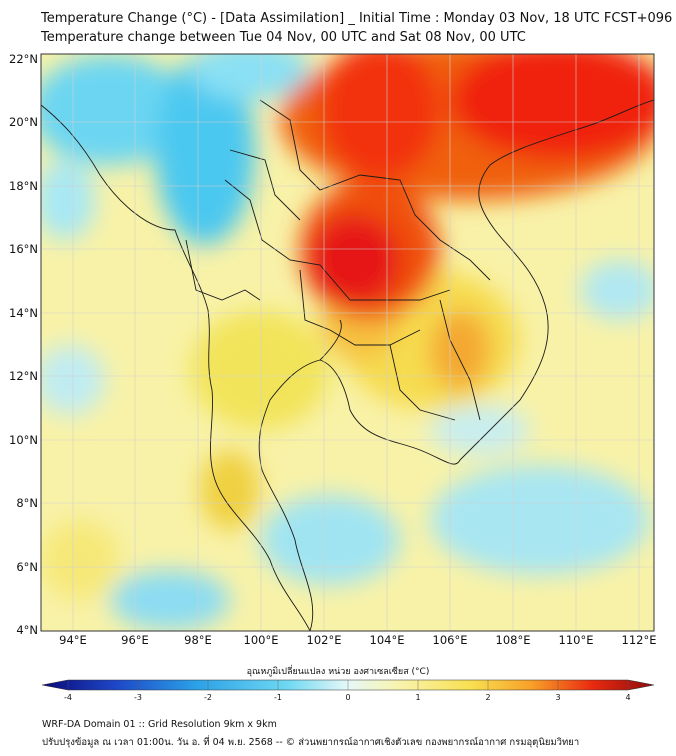 This screenshot has width=676, height=756. Describe the element at coordinates (68, 697) in the screenshot. I see `colorbar-tick: -4` at that location.